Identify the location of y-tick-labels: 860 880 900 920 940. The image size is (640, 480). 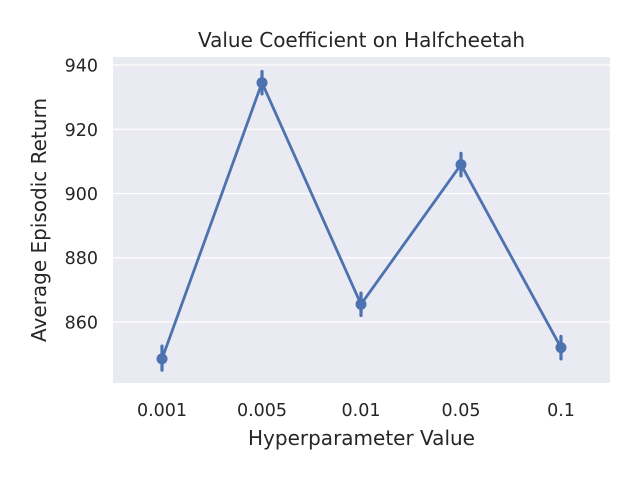
(81, 195).